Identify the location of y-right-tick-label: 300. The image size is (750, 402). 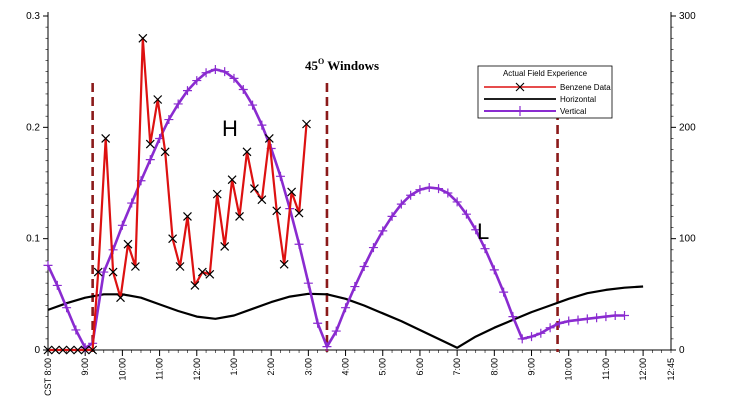
(687, 16).